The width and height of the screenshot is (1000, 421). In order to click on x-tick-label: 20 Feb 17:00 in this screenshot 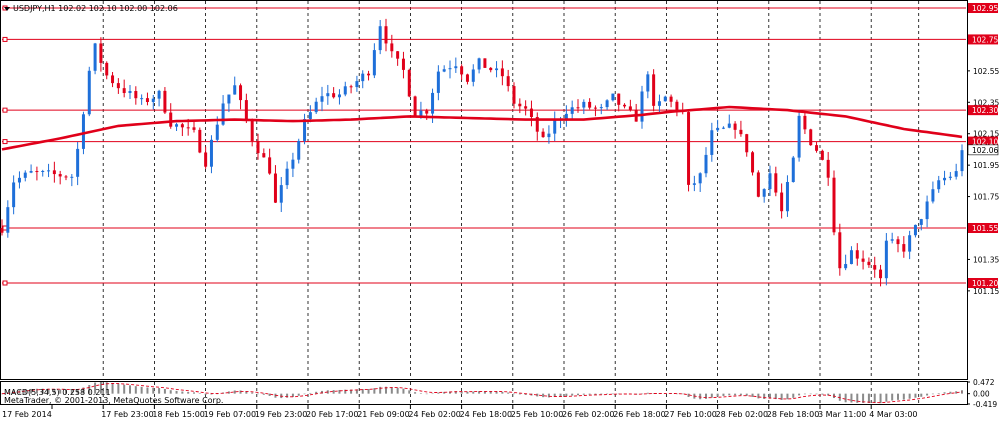, I will do `click(332, 414)`.